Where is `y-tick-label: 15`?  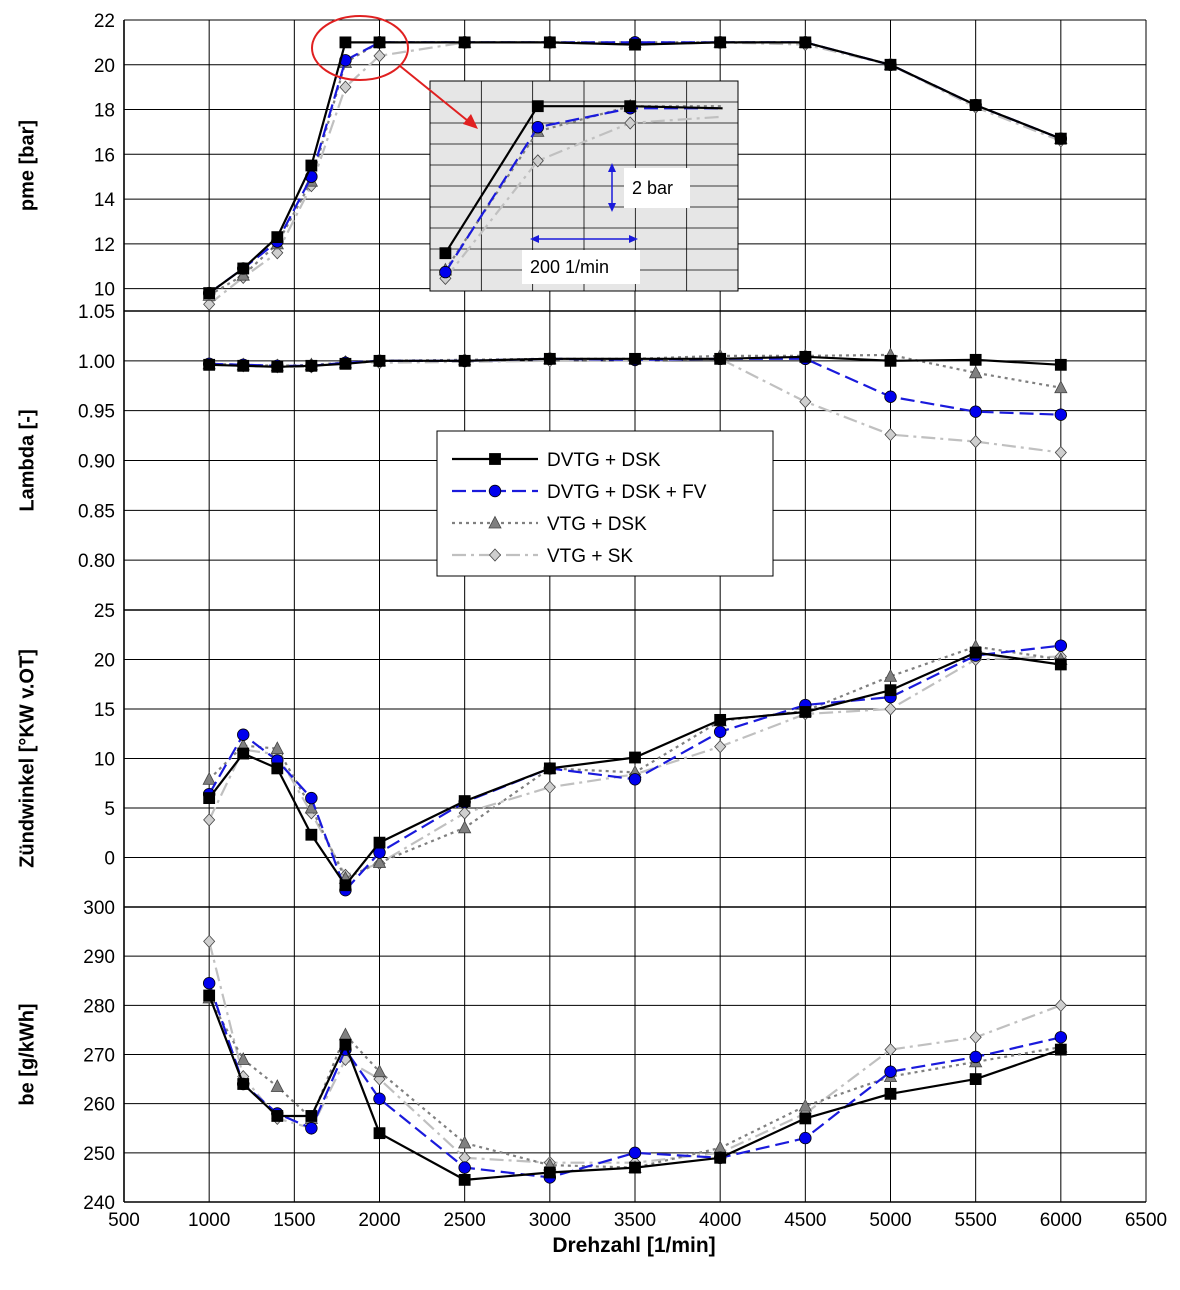 y-tick-label: 15 is located at coordinates (104, 710).